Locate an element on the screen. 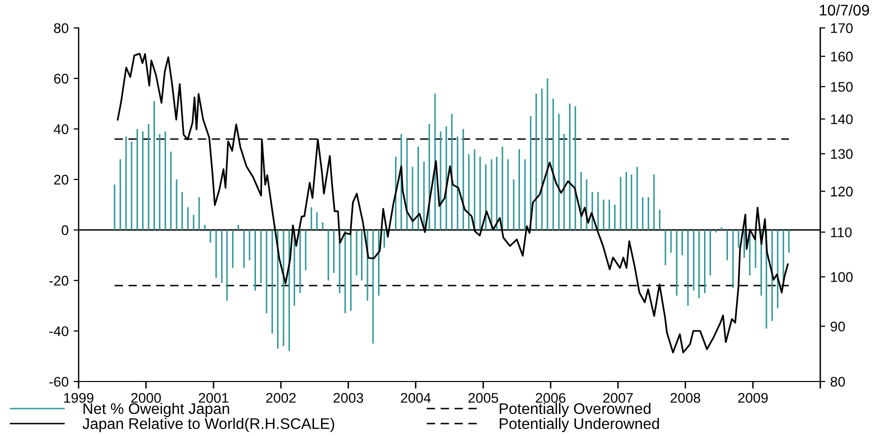 This screenshot has width=883, height=436. y-tick-label: 80 is located at coordinates (61, 28).